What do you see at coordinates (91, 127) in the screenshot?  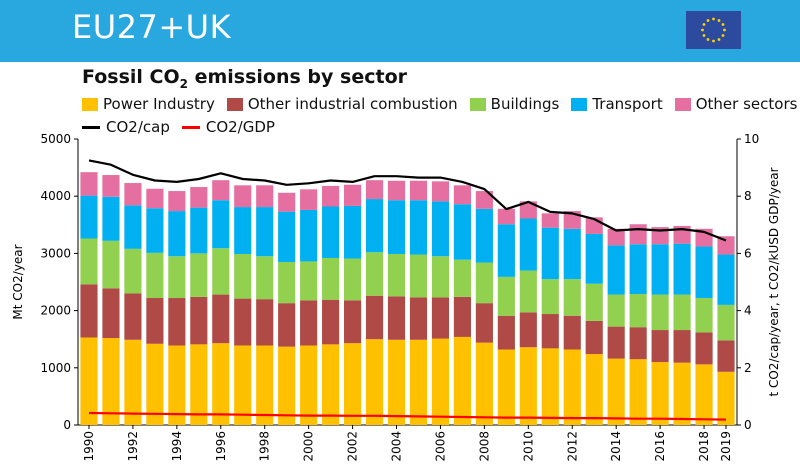 I see `legend-swatch-co2-cap` at bounding box center [91, 127].